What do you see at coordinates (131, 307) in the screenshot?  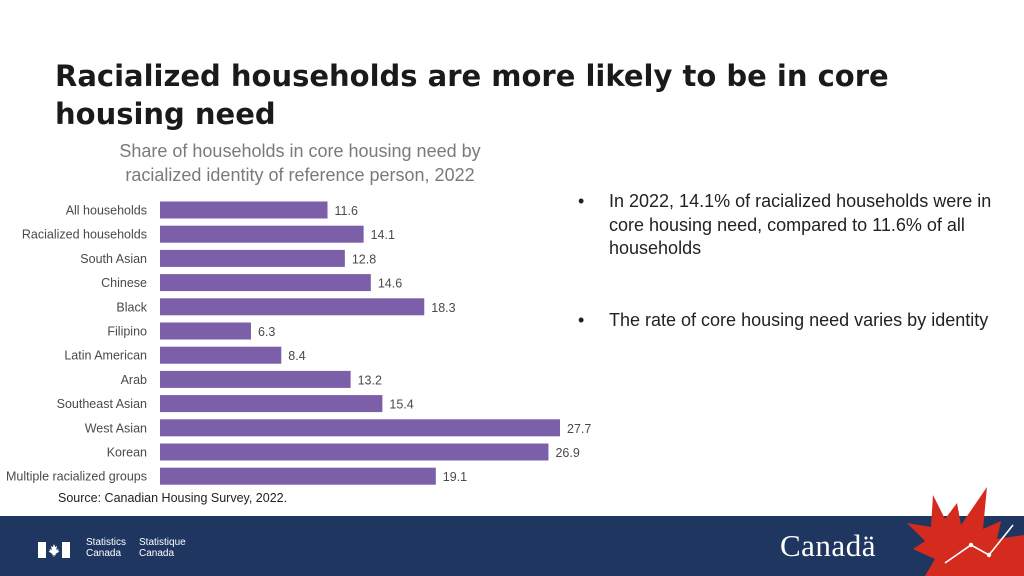 I see `category-label: Black` at bounding box center [131, 307].